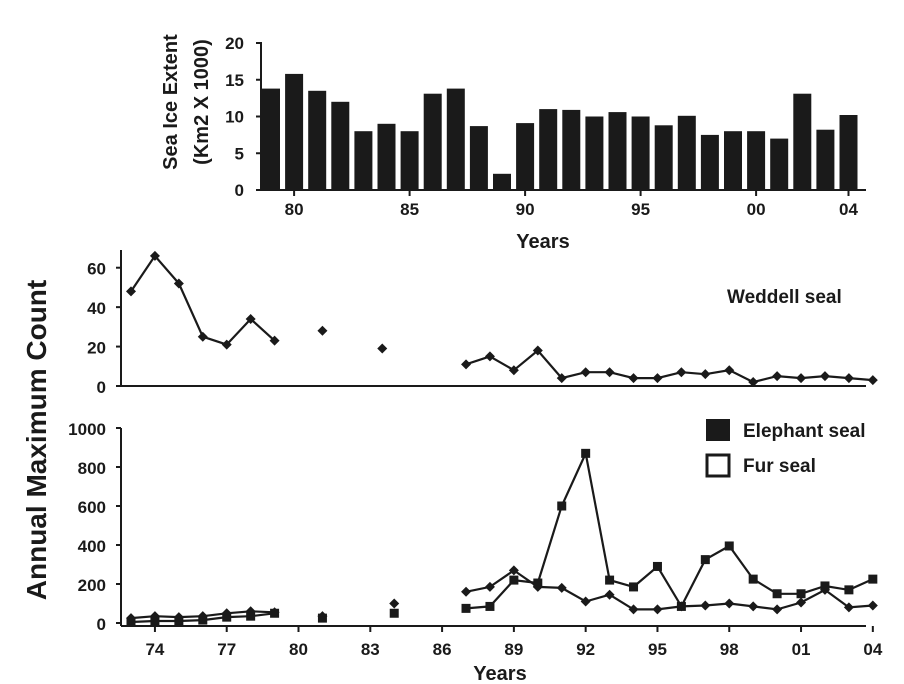 The height and width of the screenshot is (684, 904). I want to click on elephant-fur-xtick-label-74: 74, so click(154, 649).